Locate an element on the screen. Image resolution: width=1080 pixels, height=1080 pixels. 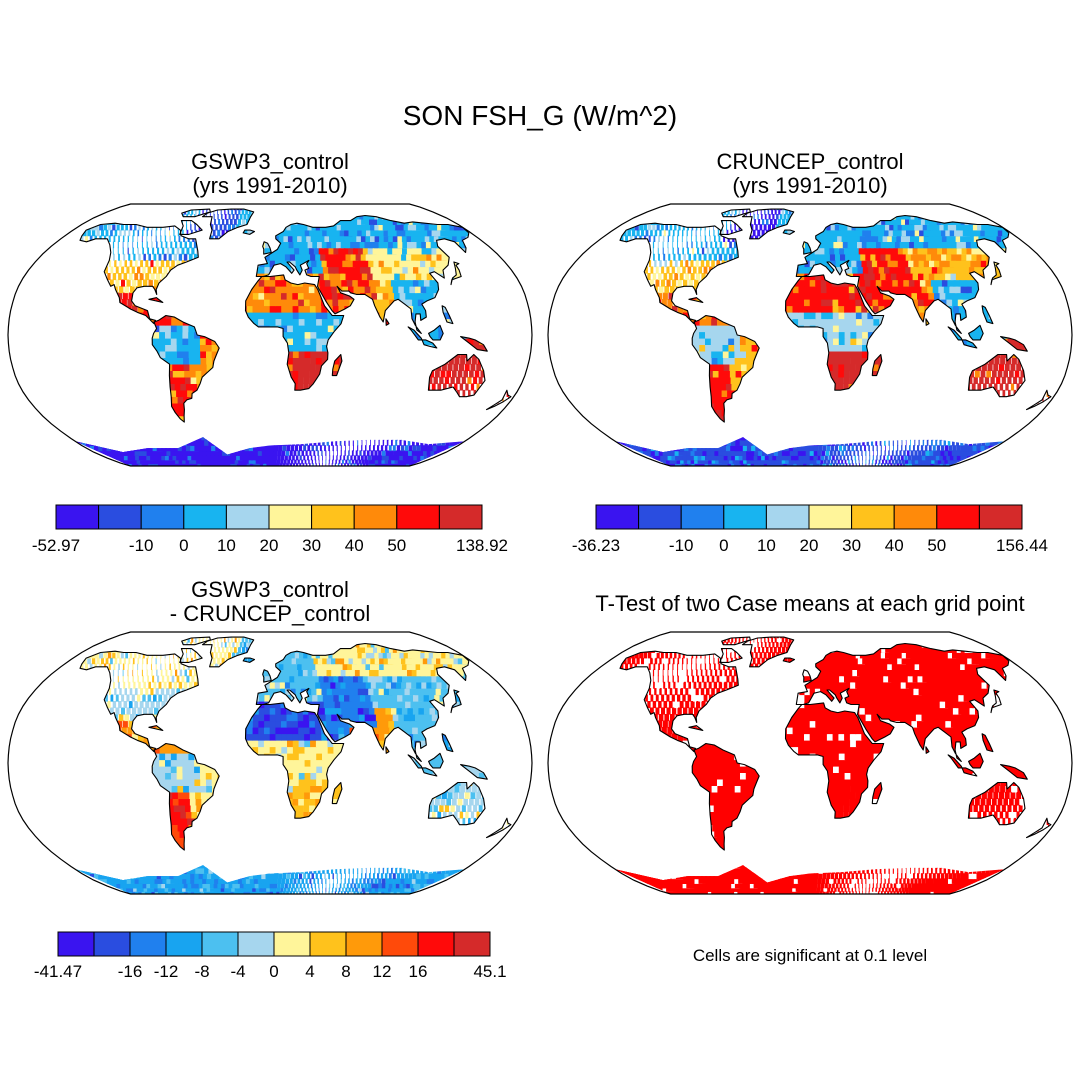
colorbar-1: -52.97 -10 0 10 20 30 40 50 138.92 is located at coordinates (270, 529).